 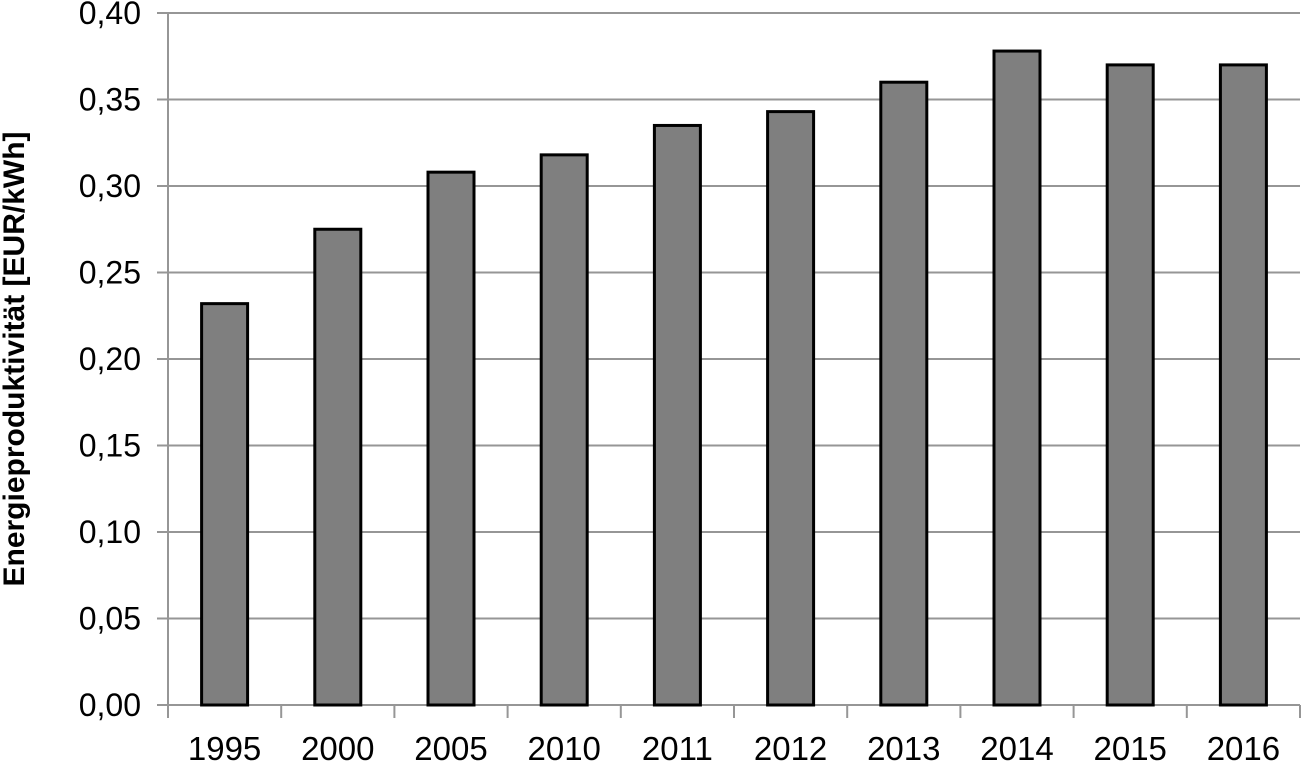 I want to click on x-tick-label-2015: 2015, so click(x=1129, y=748).